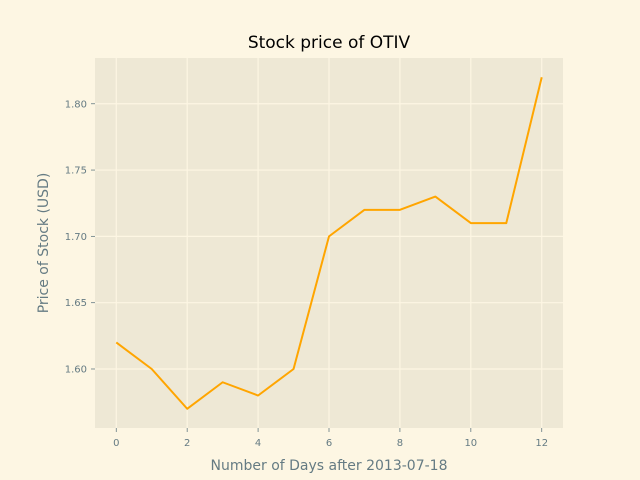  Describe the element at coordinates (187, 443) in the screenshot. I see `x-tick-label: 2` at that location.